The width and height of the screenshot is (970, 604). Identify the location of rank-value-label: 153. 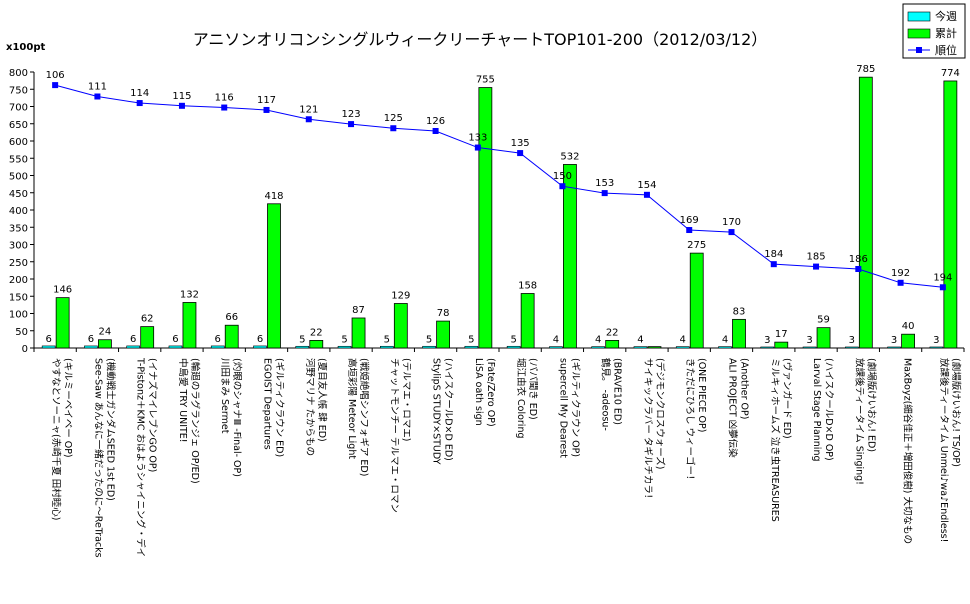
(604, 183).